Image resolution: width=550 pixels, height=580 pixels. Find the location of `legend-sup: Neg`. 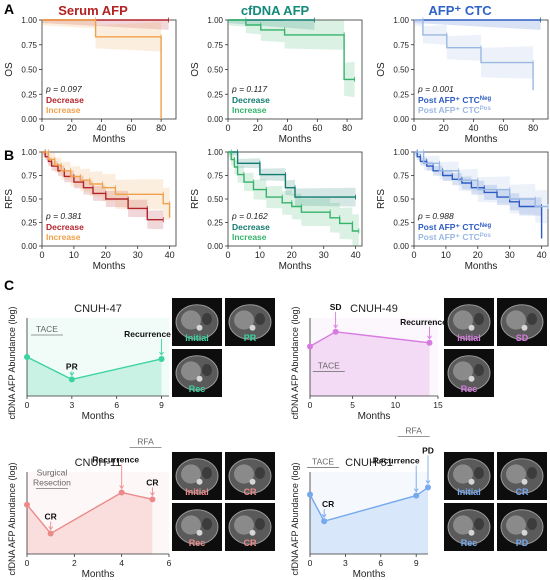

legend-sup: Neg is located at coordinates (486, 99).